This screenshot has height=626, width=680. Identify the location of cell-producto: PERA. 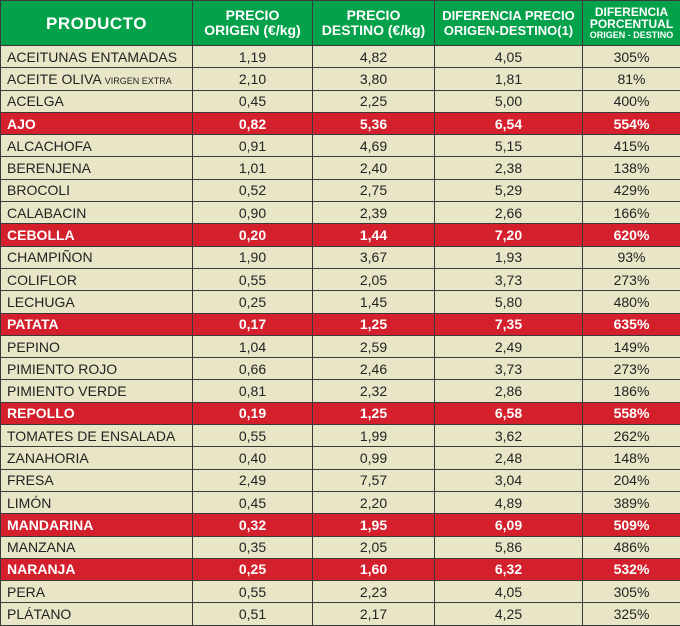
(97, 592).